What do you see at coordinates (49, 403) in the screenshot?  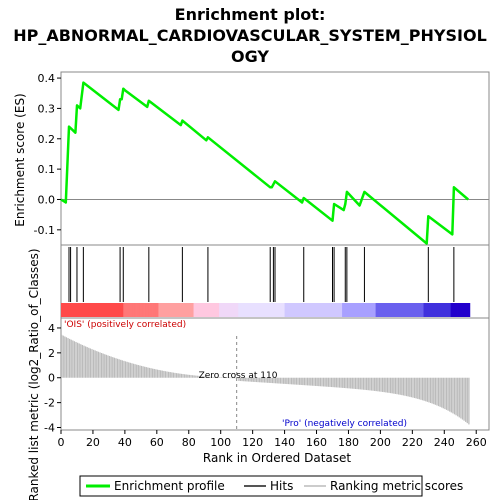 I see `ranked-y-tick-label: -2` at bounding box center [49, 403].